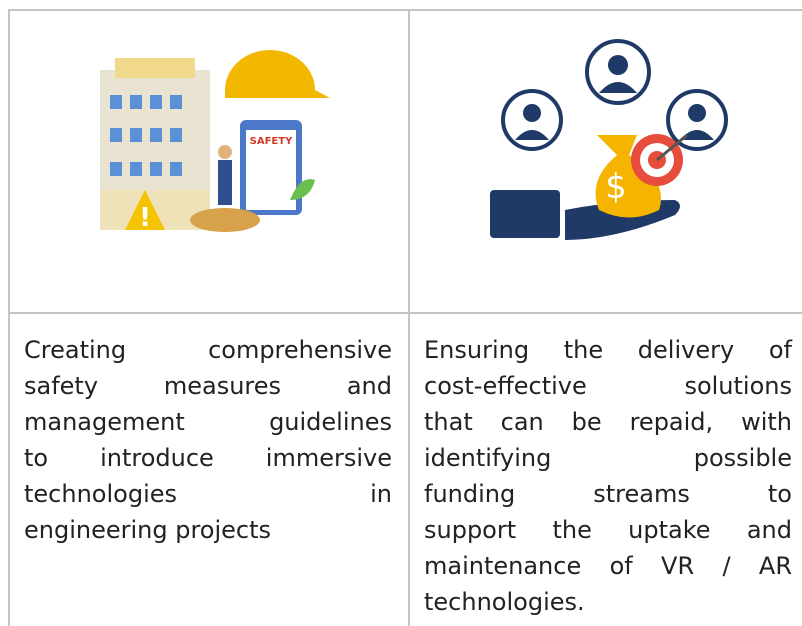 Image resolution: width=802 pixels, height=626 pixels. What do you see at coordinates (148, 530) in the screenshot?
I see `text-line: engineering projects` at bounding box center [148, 530].